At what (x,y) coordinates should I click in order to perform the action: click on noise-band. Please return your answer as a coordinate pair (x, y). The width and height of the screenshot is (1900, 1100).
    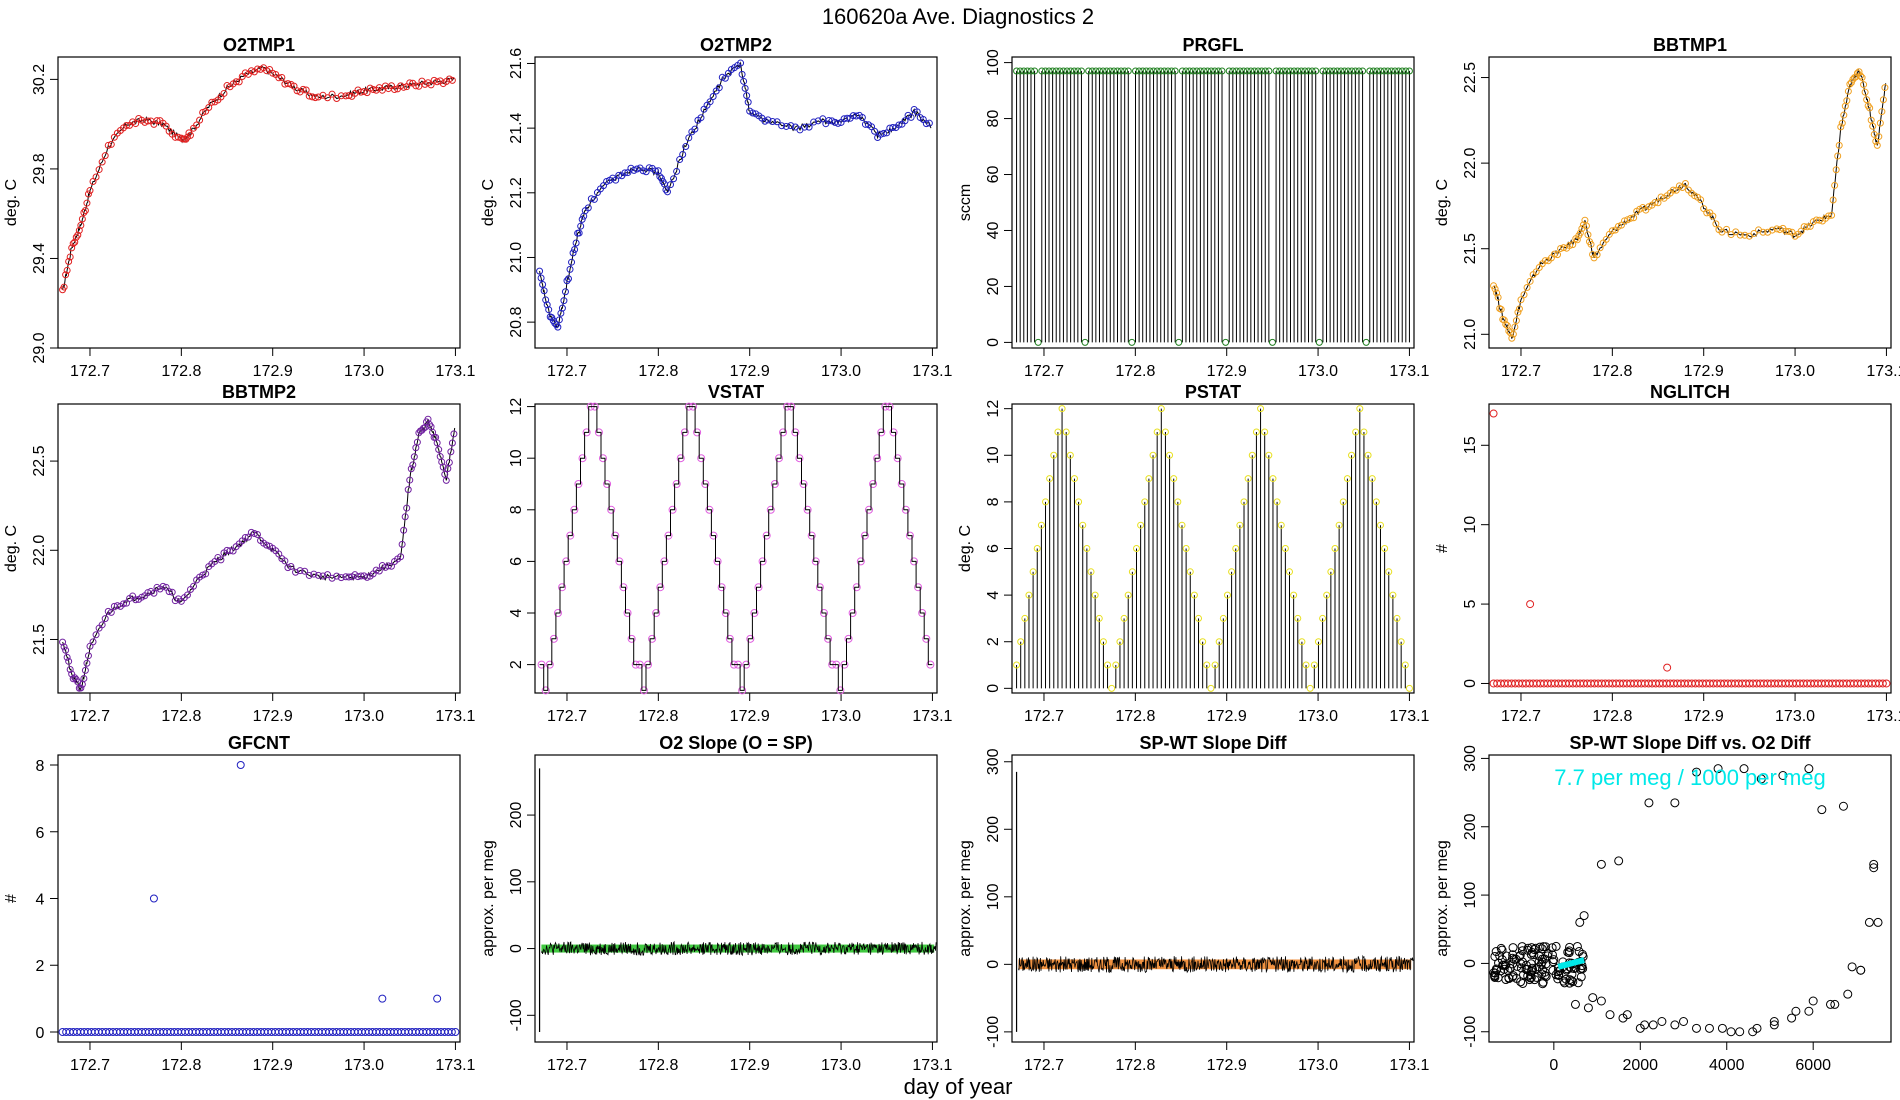
    Looking at the image, I should click on (738, 948).